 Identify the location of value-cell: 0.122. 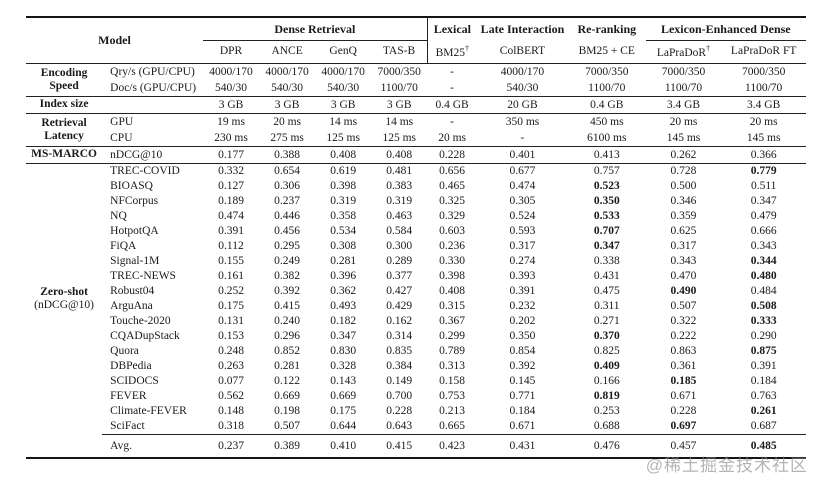
(287, 381).